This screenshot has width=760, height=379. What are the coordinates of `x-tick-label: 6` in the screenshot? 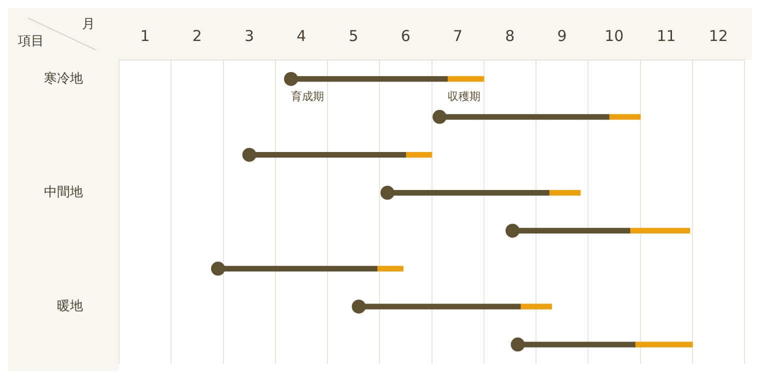 It's located at (405, 35).